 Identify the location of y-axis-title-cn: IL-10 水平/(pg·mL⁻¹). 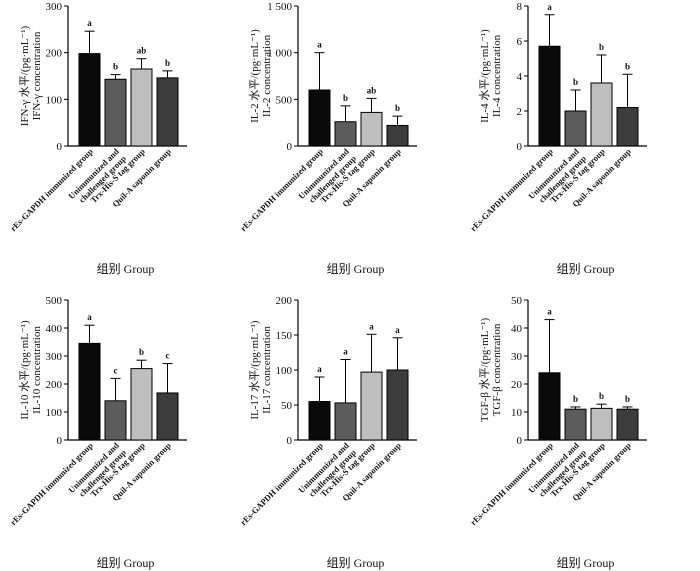
(24, 370).